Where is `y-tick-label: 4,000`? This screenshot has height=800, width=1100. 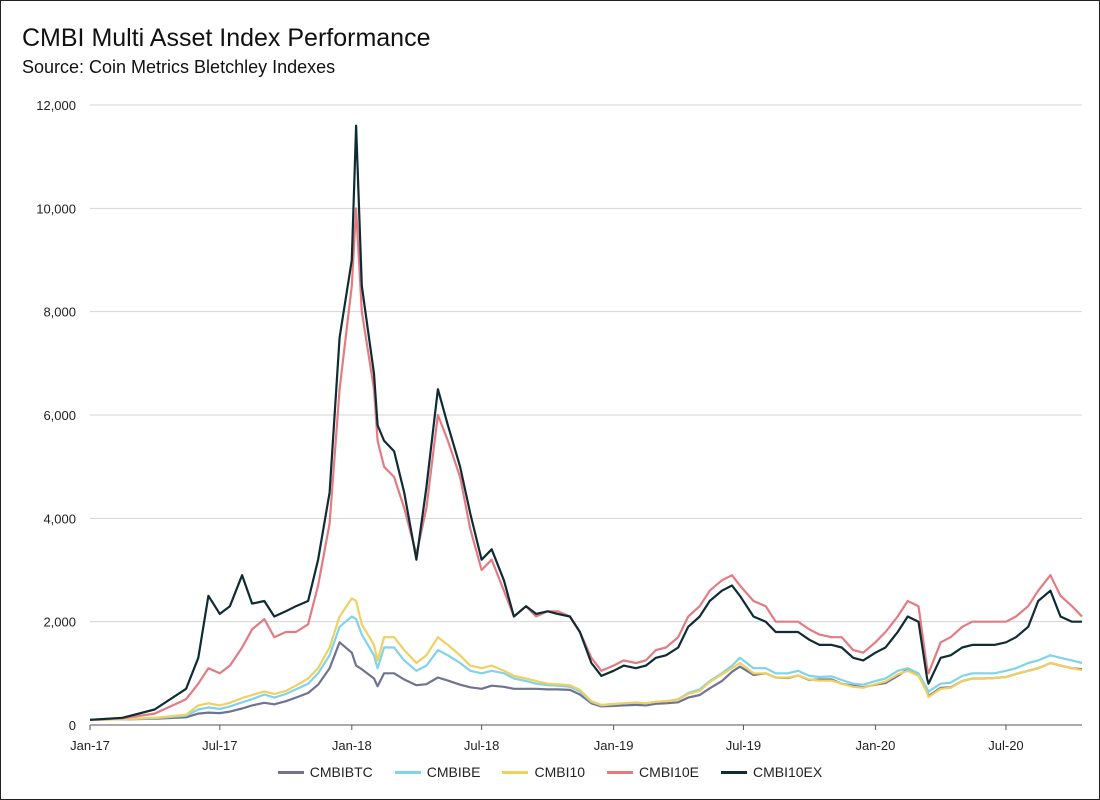
y-tick-label: 4,000 is located at coordinates (59, 518).